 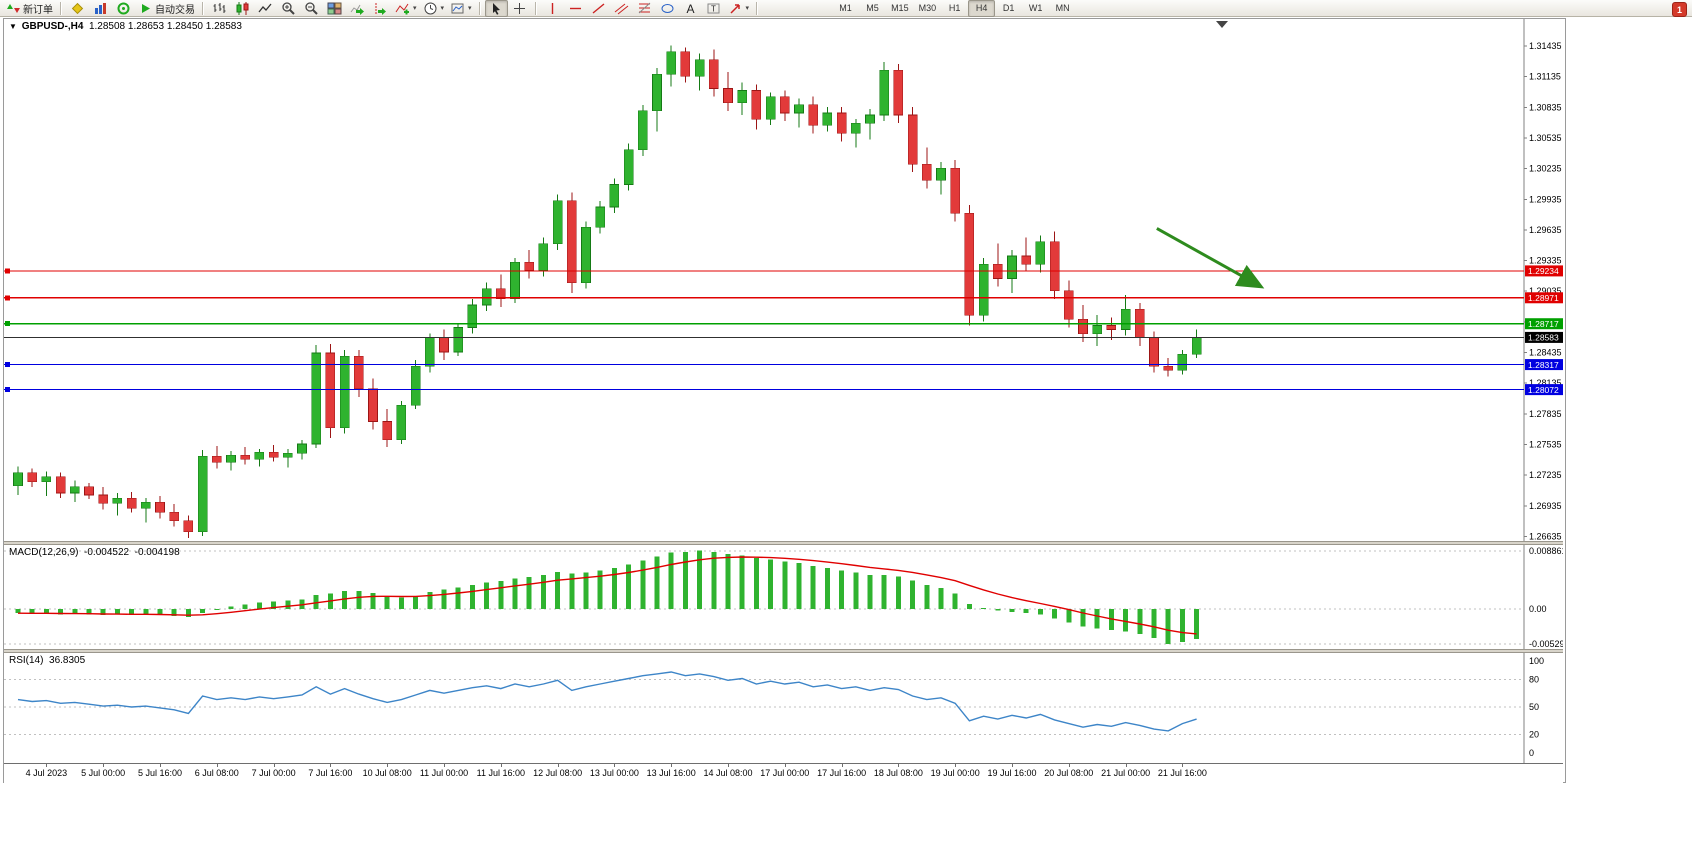 I want to click on notifications-badge: 1, so click(x=1679, y=9).